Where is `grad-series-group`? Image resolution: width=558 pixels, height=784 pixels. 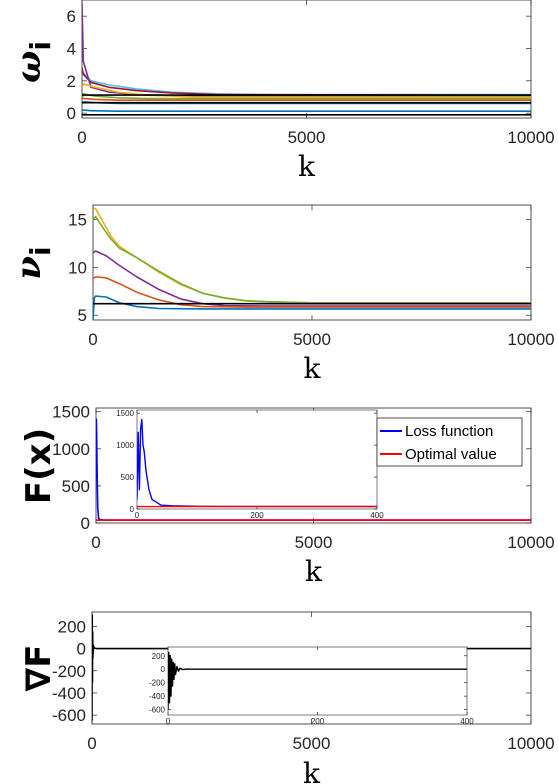
grad-series-group is located at coordinates (311, 667).